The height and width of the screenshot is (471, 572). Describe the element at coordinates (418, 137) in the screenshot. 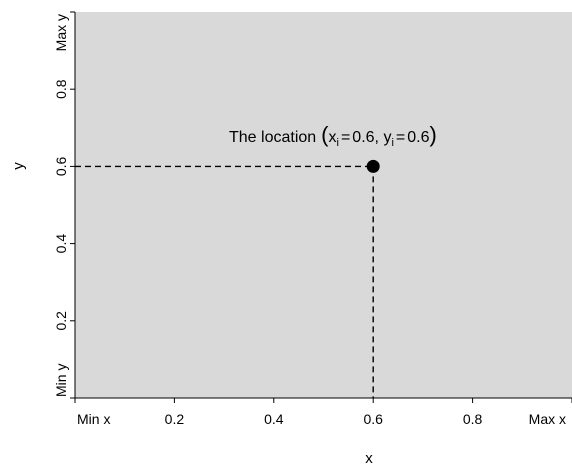

I see `annotation-y-value: 0.6` at that location.